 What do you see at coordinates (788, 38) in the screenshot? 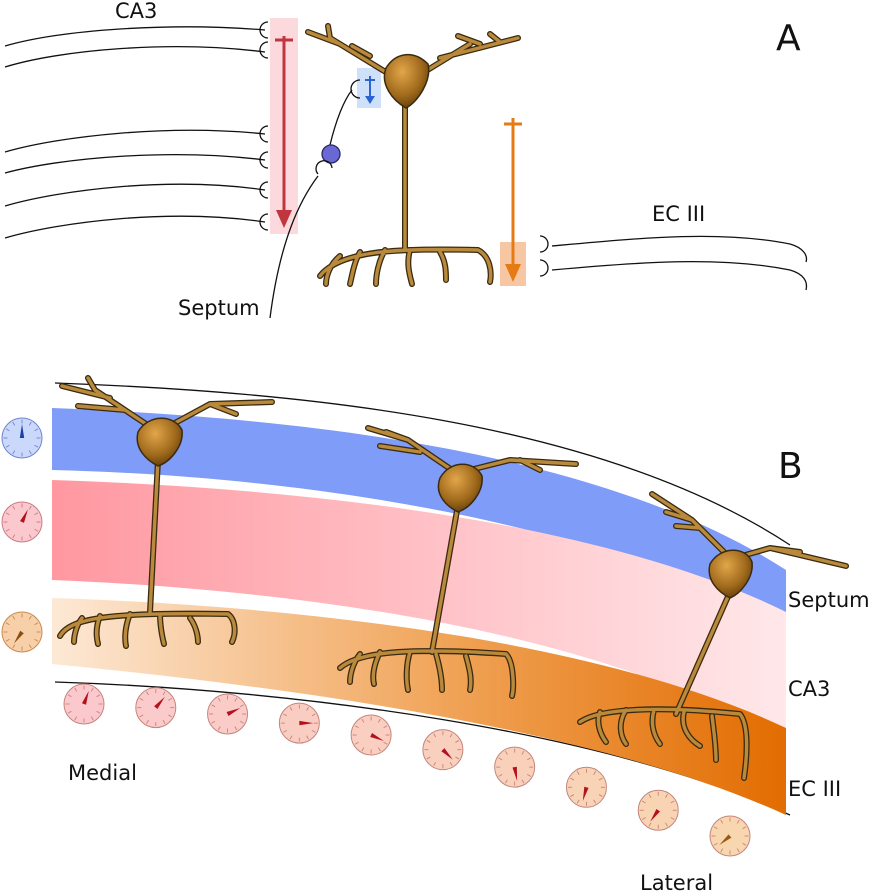
I see `panel-a-letter: A` at bounding box center [788, 38].